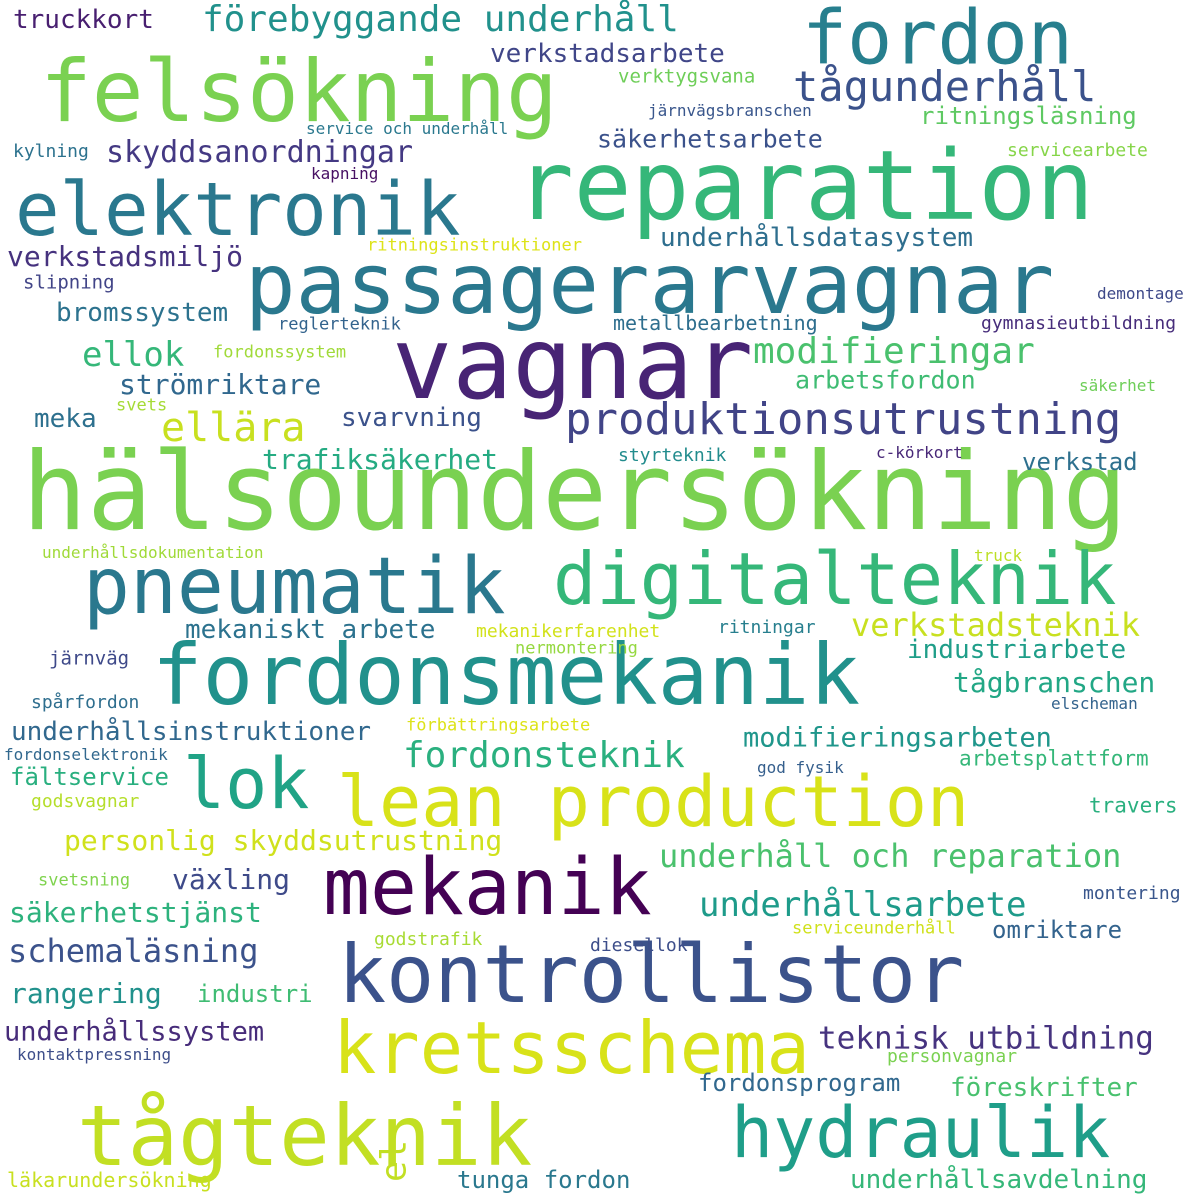  I want to click on word-reglerteknik: reglerteknik, so click(339, 324).